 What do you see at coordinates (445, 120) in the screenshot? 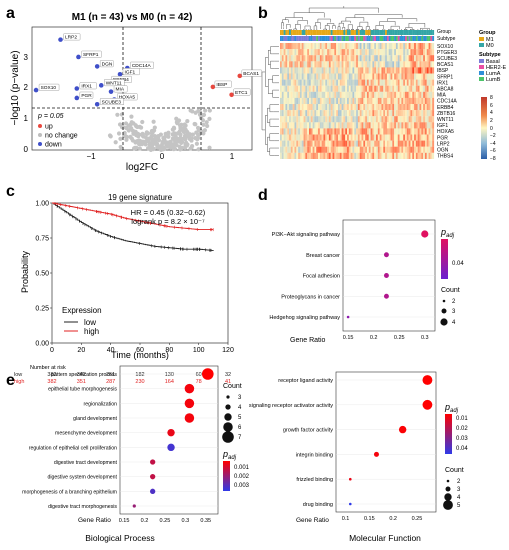
I see `heatmap-gene-label: WNT11` at bounding box center [445, 120].